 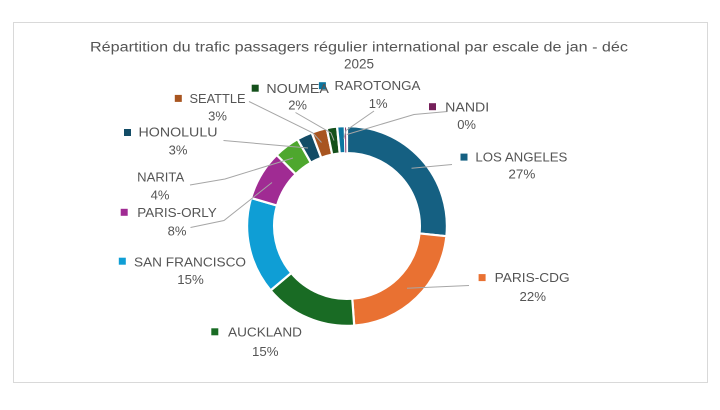 I want to click on svg-text: SEATTLE, so click(x=218, y=98).